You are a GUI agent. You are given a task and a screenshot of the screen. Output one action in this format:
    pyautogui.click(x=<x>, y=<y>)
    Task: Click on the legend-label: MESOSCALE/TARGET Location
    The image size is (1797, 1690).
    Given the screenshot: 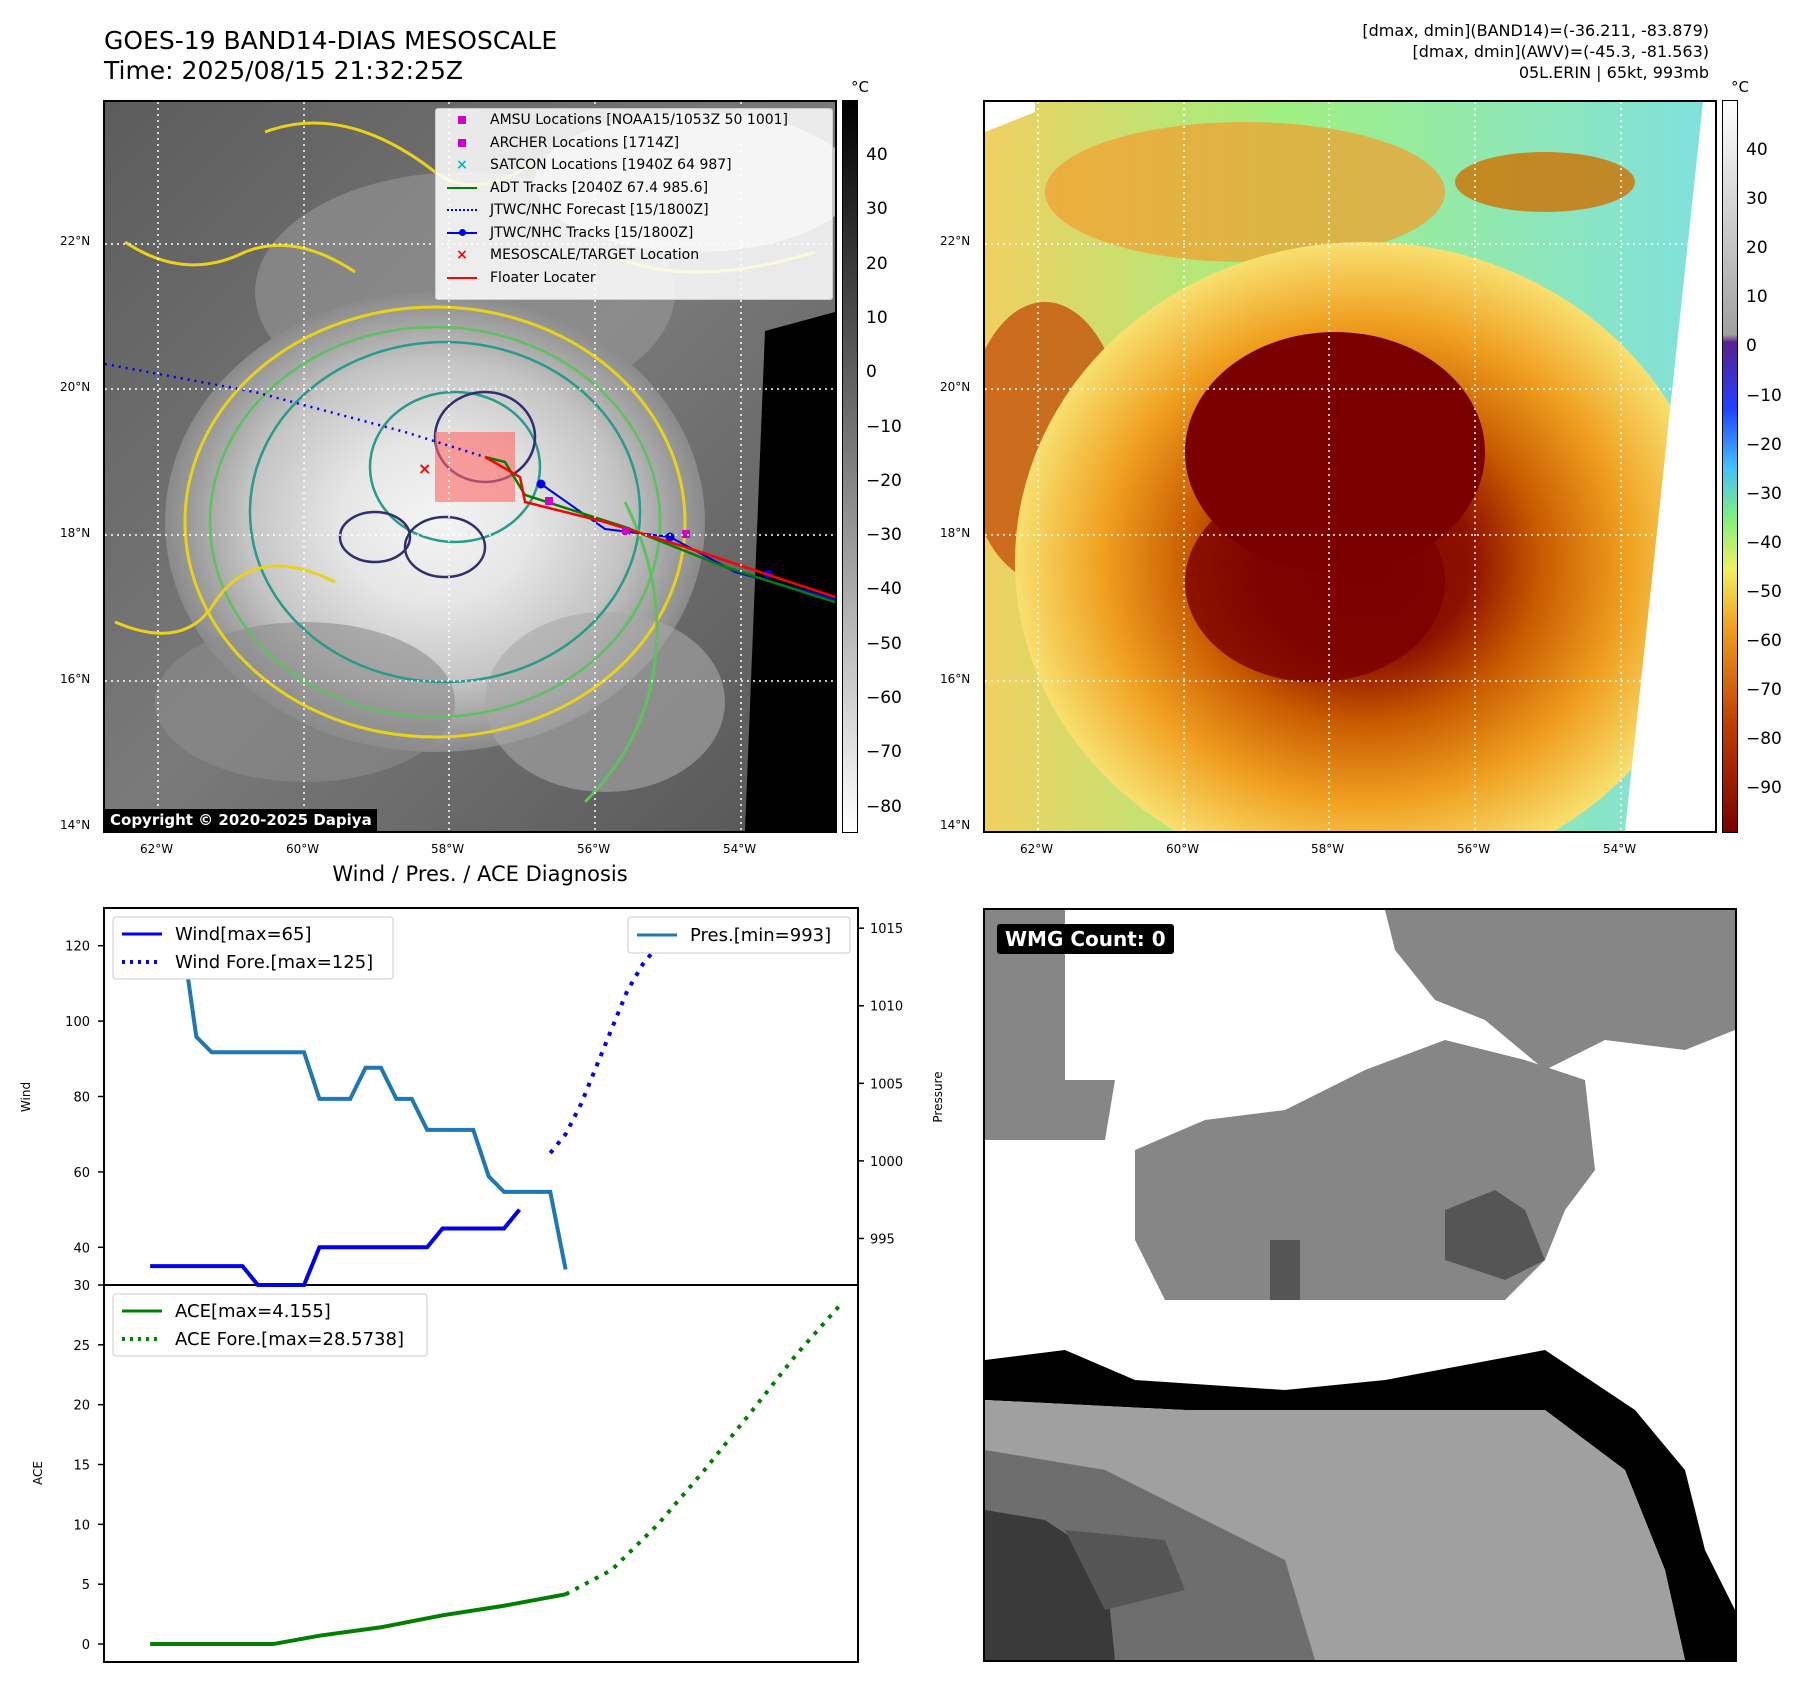 What is the action you would take?
    pyautogui.click(x=595, y=255)
    